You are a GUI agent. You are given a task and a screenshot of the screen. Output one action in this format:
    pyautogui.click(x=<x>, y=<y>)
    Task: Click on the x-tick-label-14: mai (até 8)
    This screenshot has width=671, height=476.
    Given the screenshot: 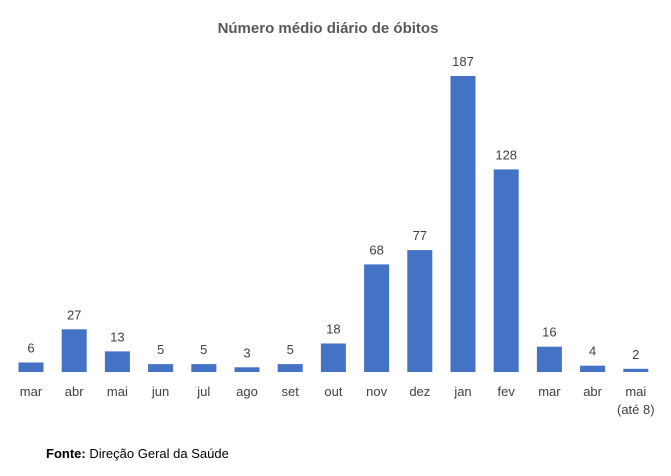 What is the action you would take?
    pyautogui.click(x=636, y=400)
    